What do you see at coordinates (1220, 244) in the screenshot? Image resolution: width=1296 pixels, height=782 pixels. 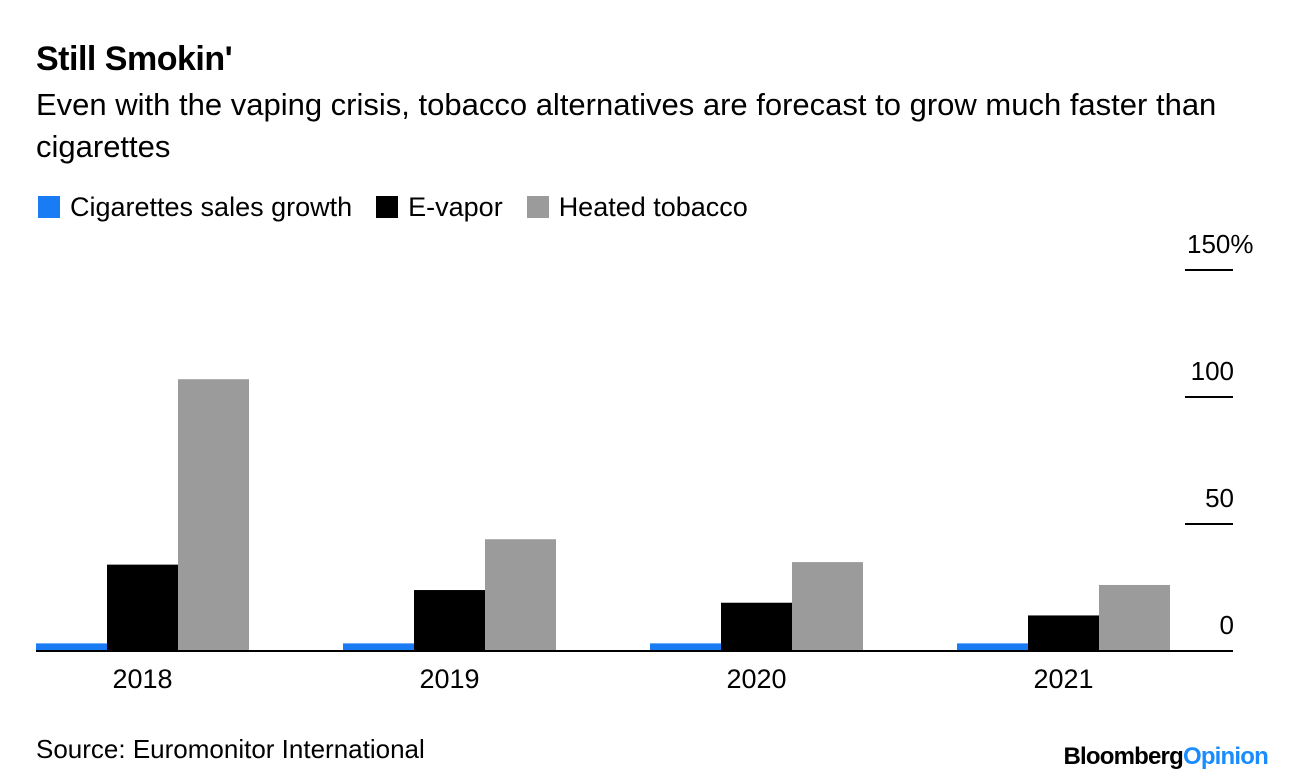 I see `y-tick-label: 150%` at bounding box center [1220, 244].